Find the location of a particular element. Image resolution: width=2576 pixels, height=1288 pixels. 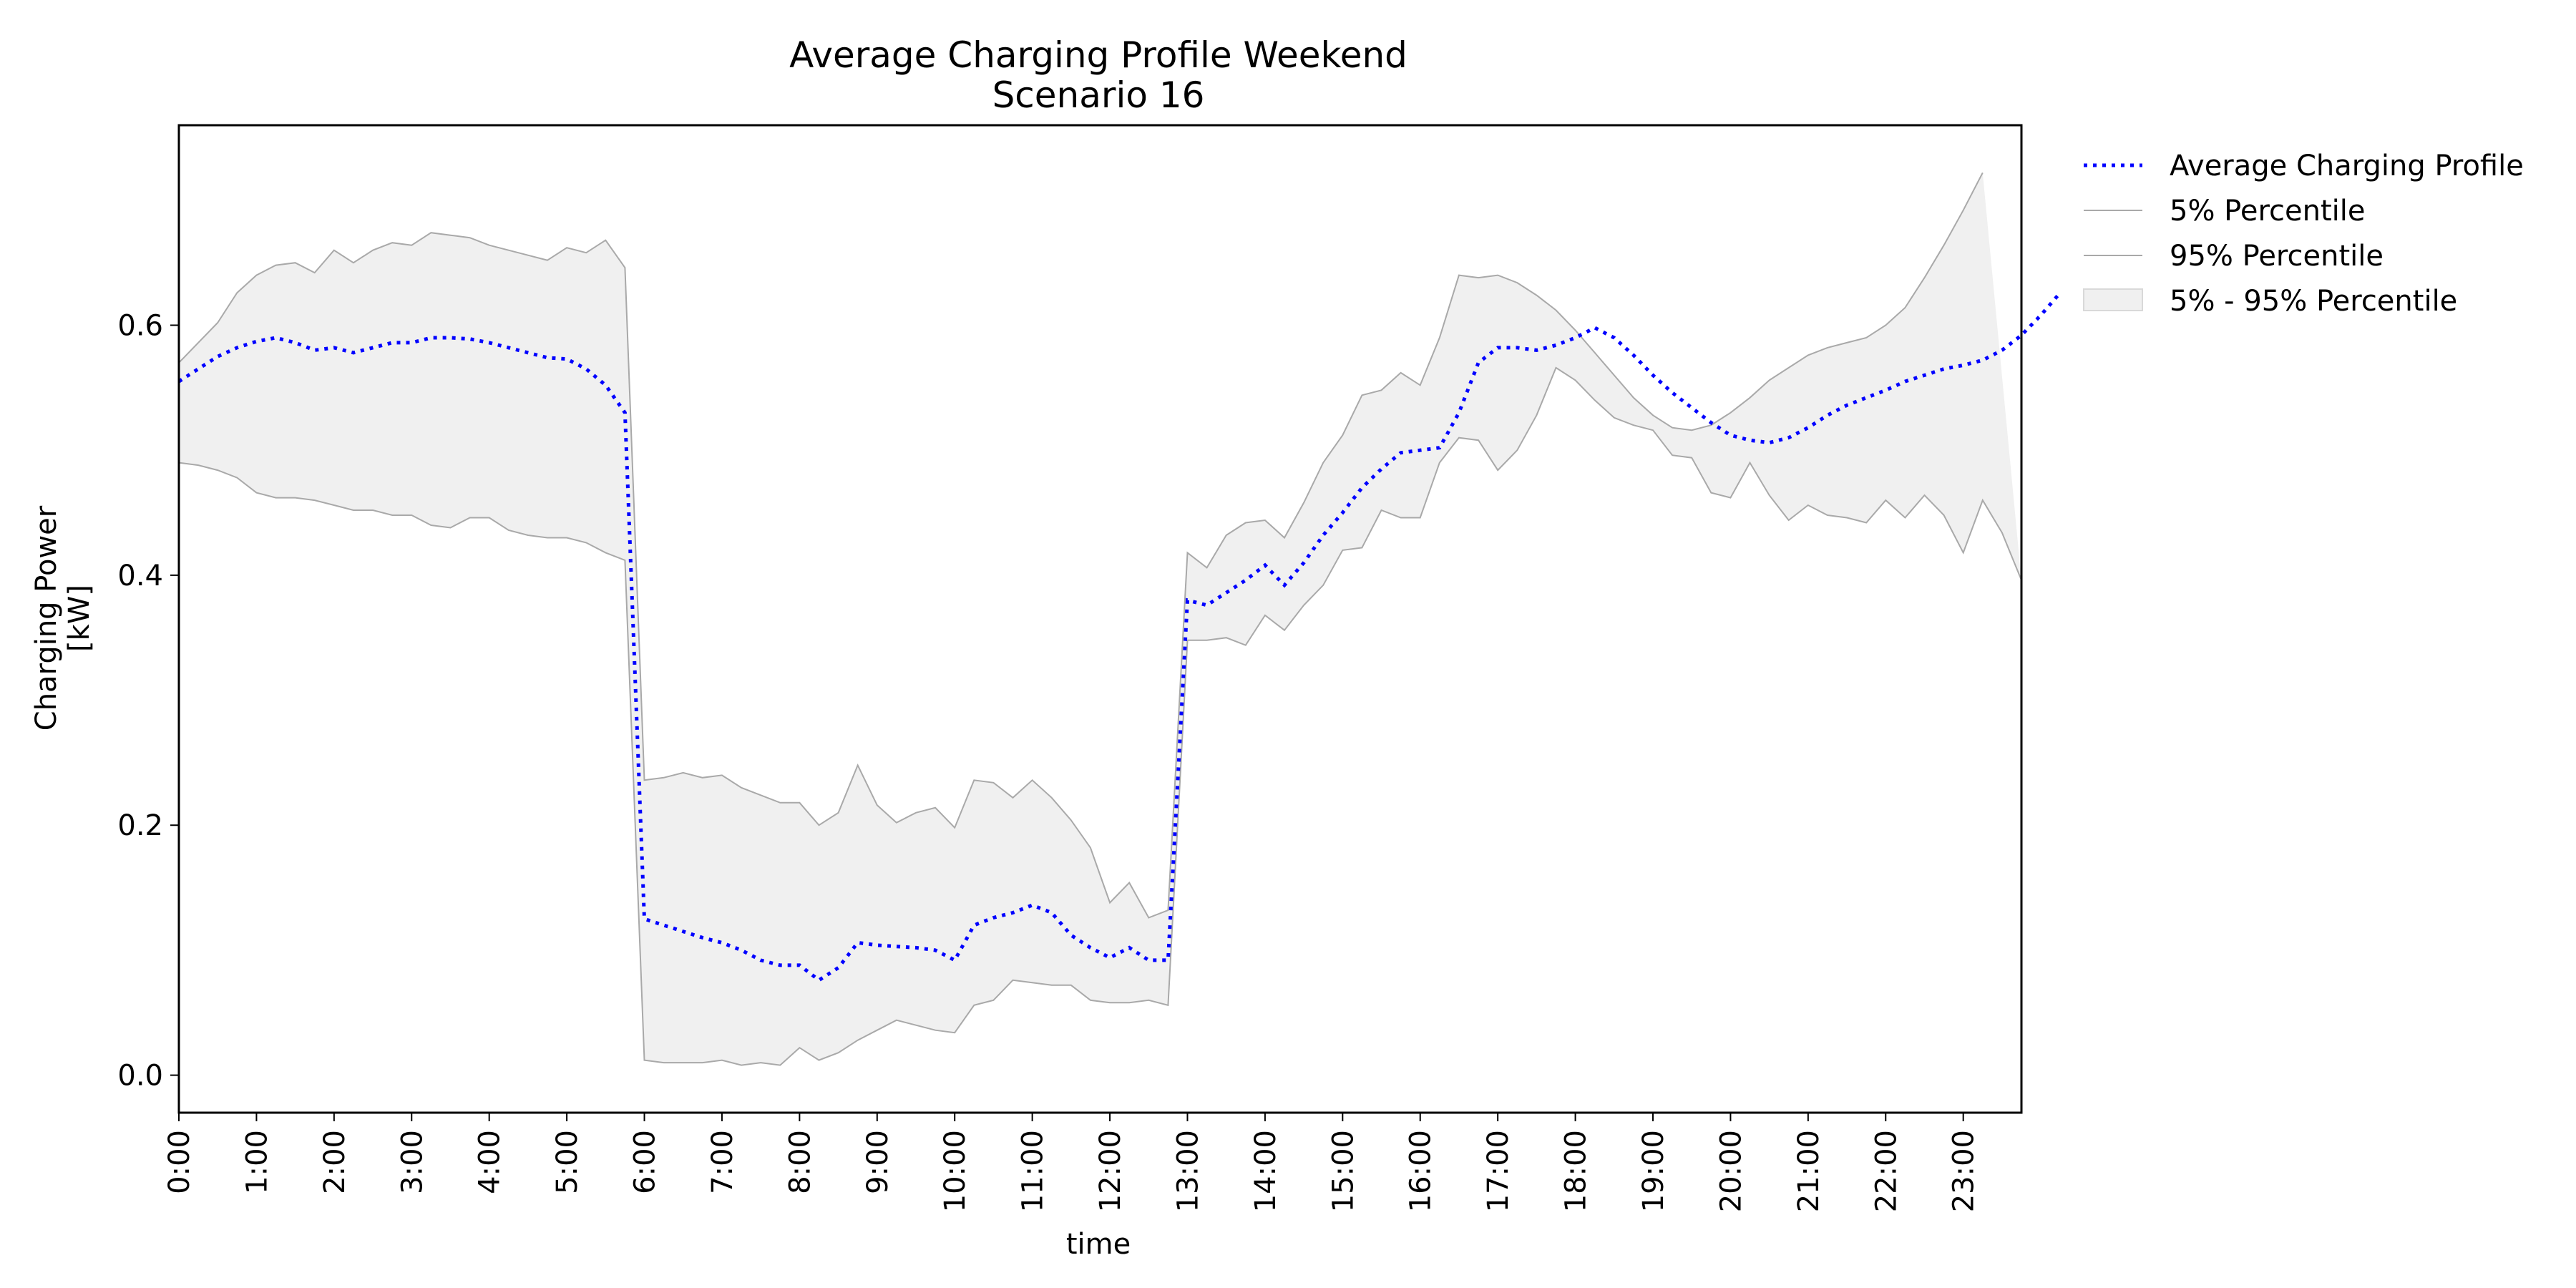

x-axis-label: time is located at coordinates (1098, 1244).